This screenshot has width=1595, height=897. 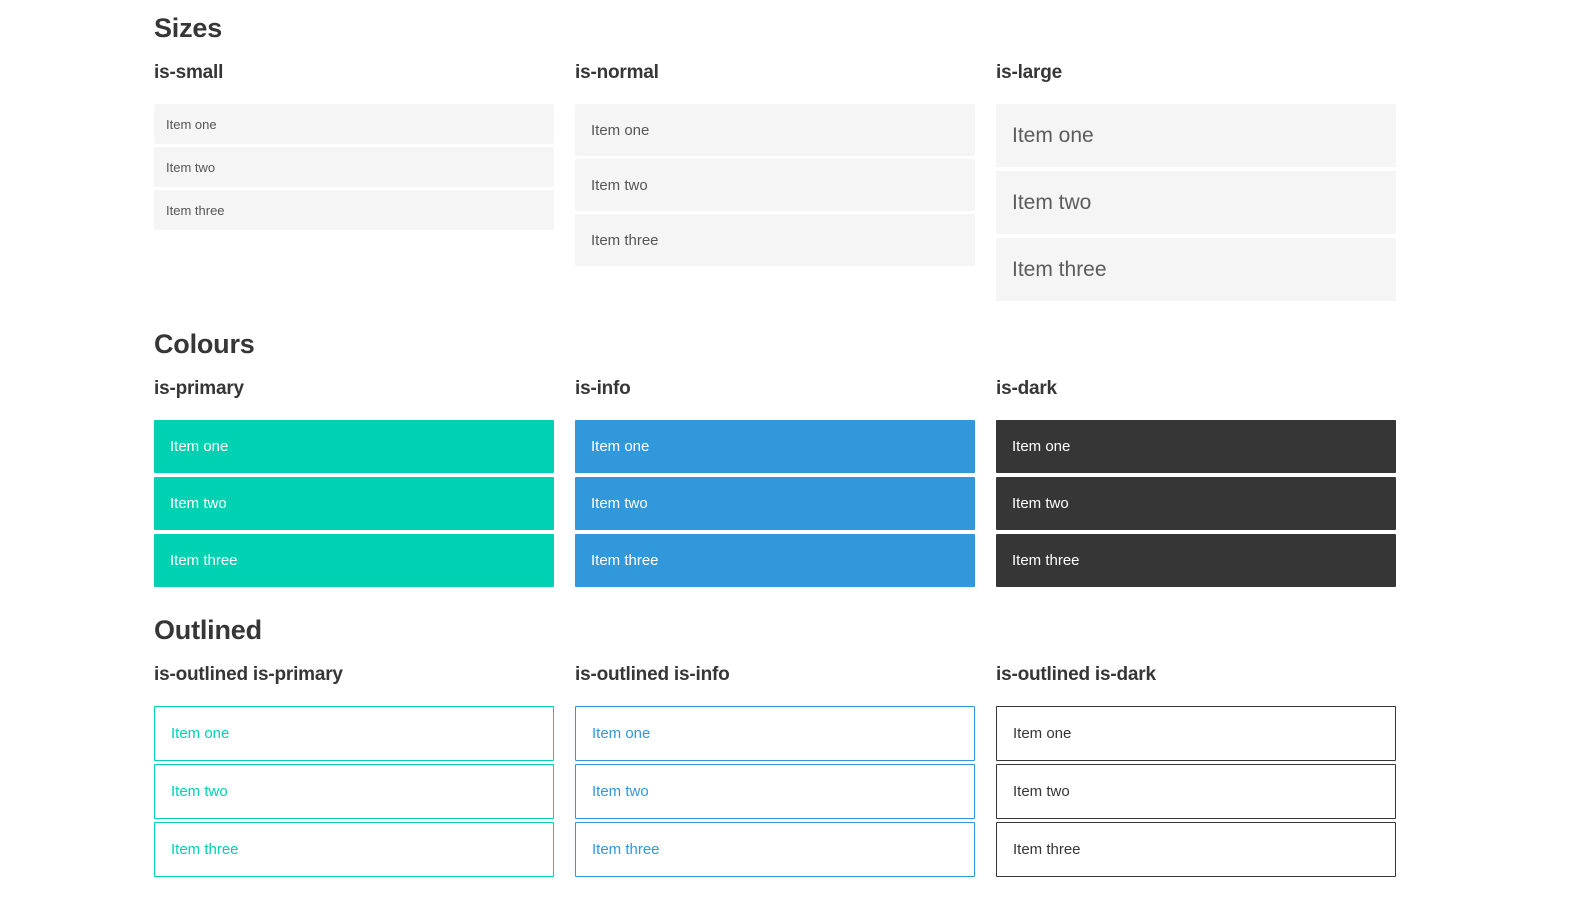 I want to click on column-is-small: is-small Item one Item two Item three, so click(x=354, y=148).